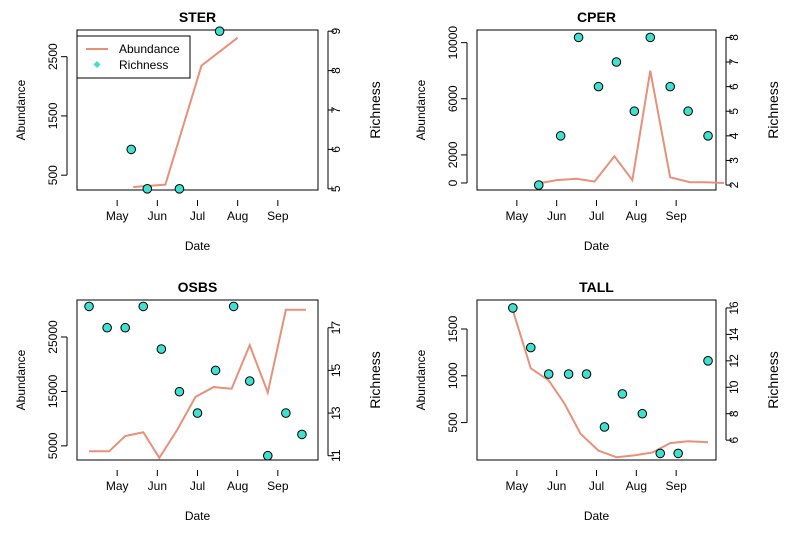 The width and height of the screenshot is (797, 539). I want to click on panel-title: STER, so click(197, 17).